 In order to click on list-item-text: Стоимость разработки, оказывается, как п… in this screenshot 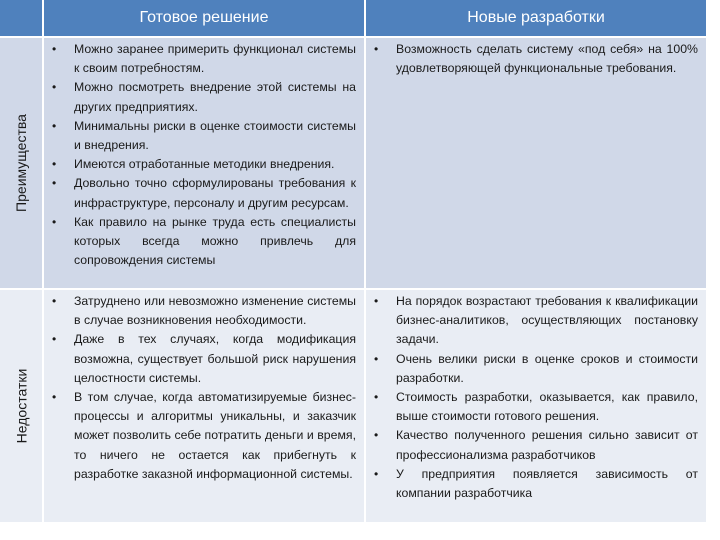, I will do `click(547, 407)`.